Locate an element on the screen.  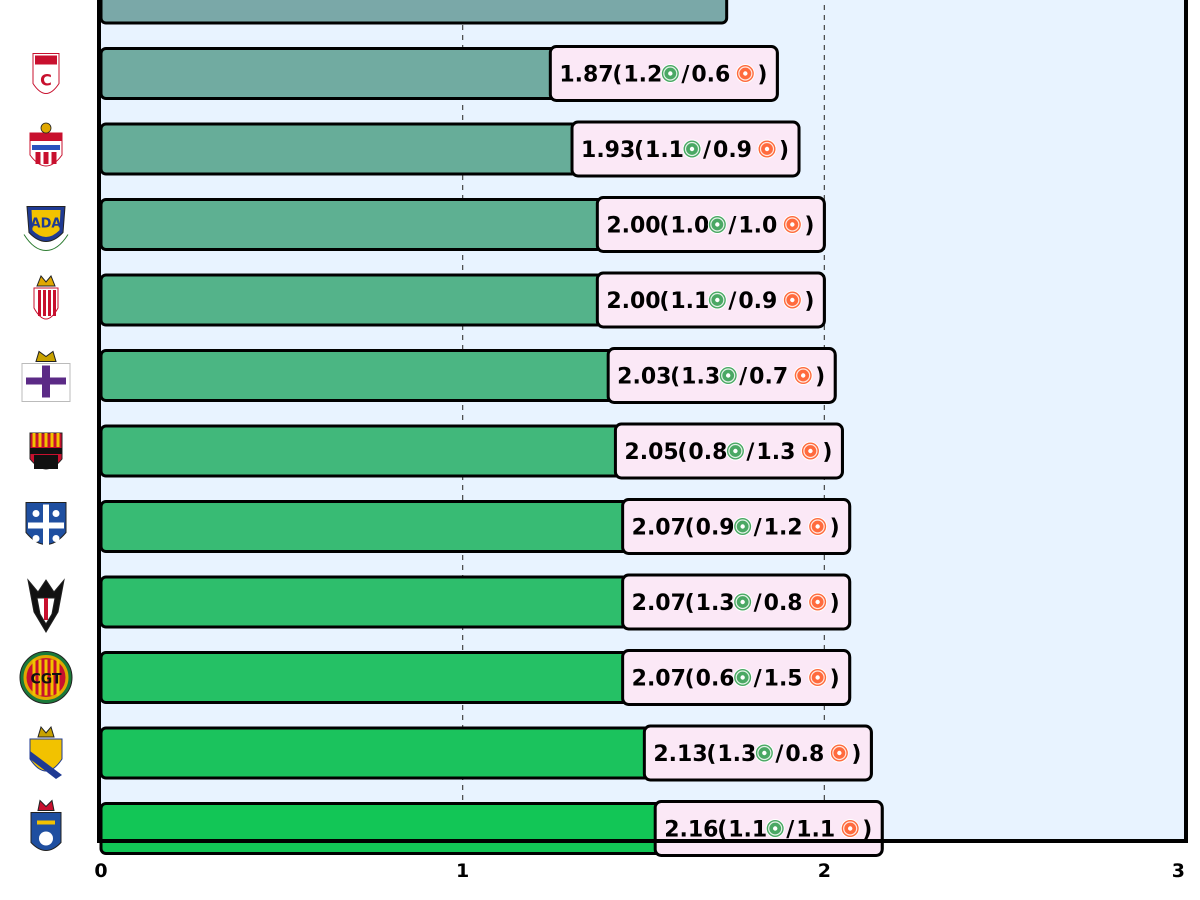
data-label: 2.00(1.0/1.0) is located at coordinates (710, 224).